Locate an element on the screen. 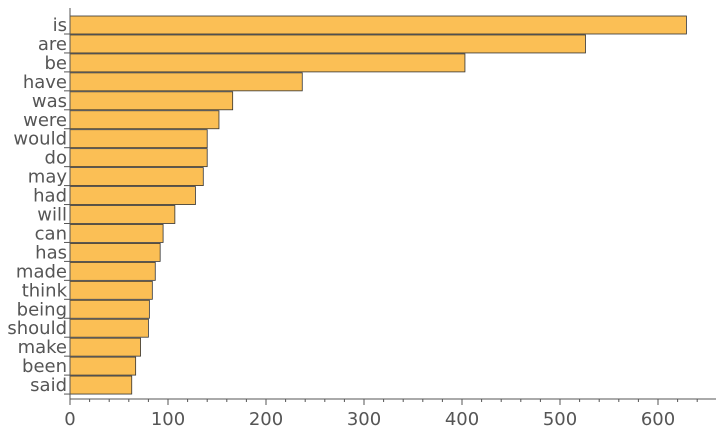  category-label-think: think is located at coordinates (45, 290).